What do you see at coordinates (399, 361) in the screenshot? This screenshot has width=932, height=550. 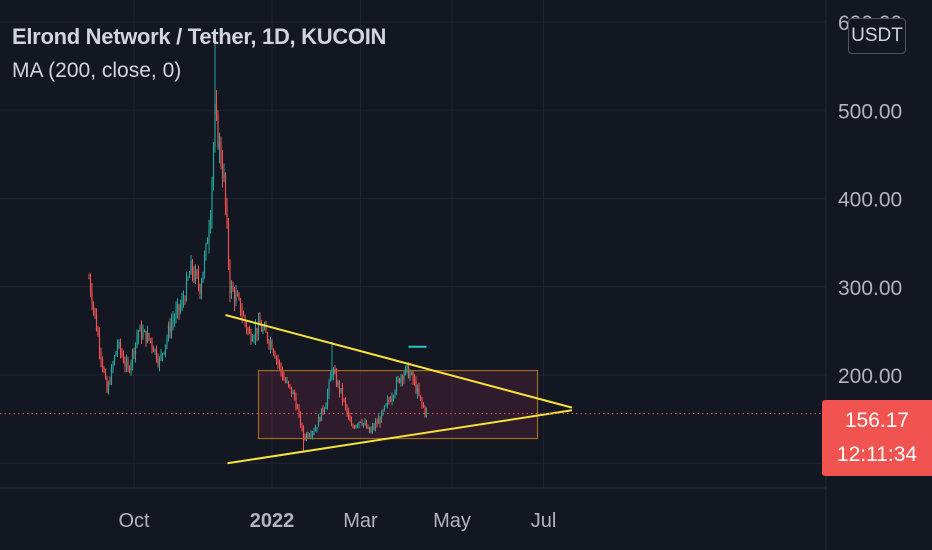 I see `upper-trendline` at bounding box center [399, 361].